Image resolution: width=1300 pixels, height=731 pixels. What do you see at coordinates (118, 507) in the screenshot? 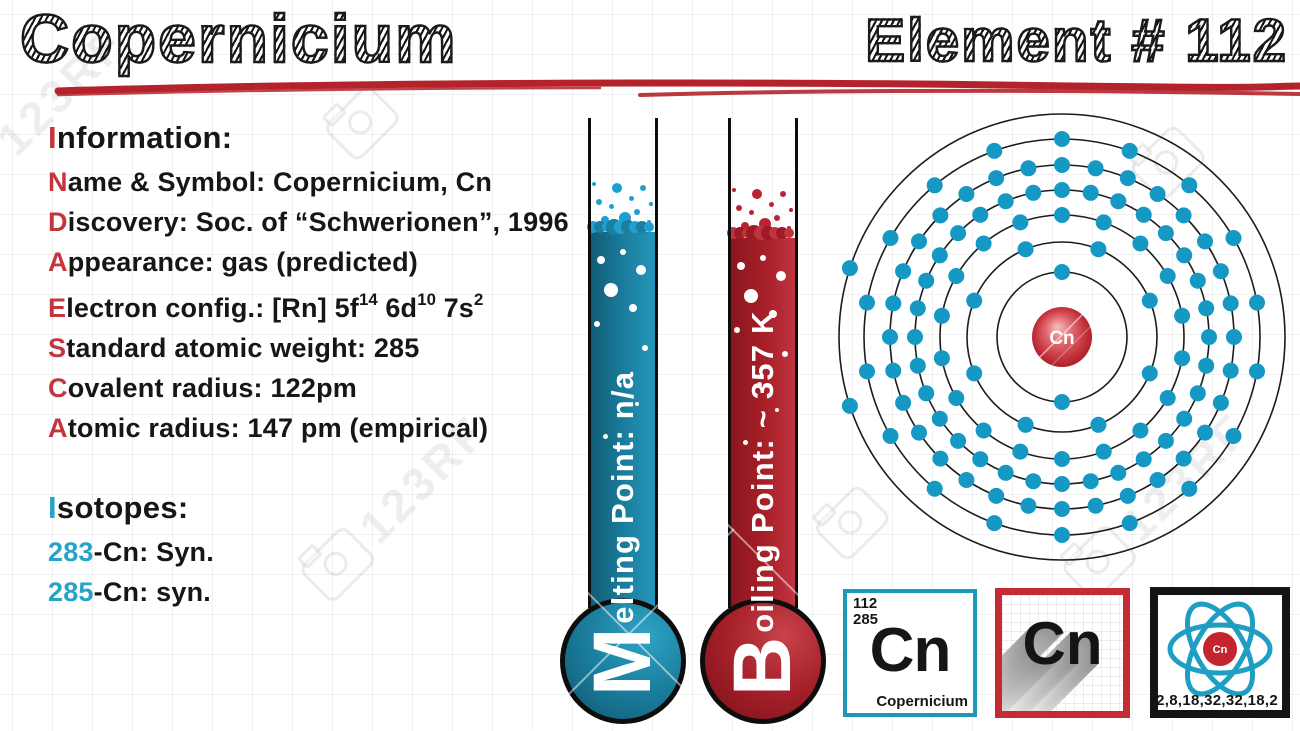
I see `isotopes-heading: Isotopes:` at bounding box center [118, 507].